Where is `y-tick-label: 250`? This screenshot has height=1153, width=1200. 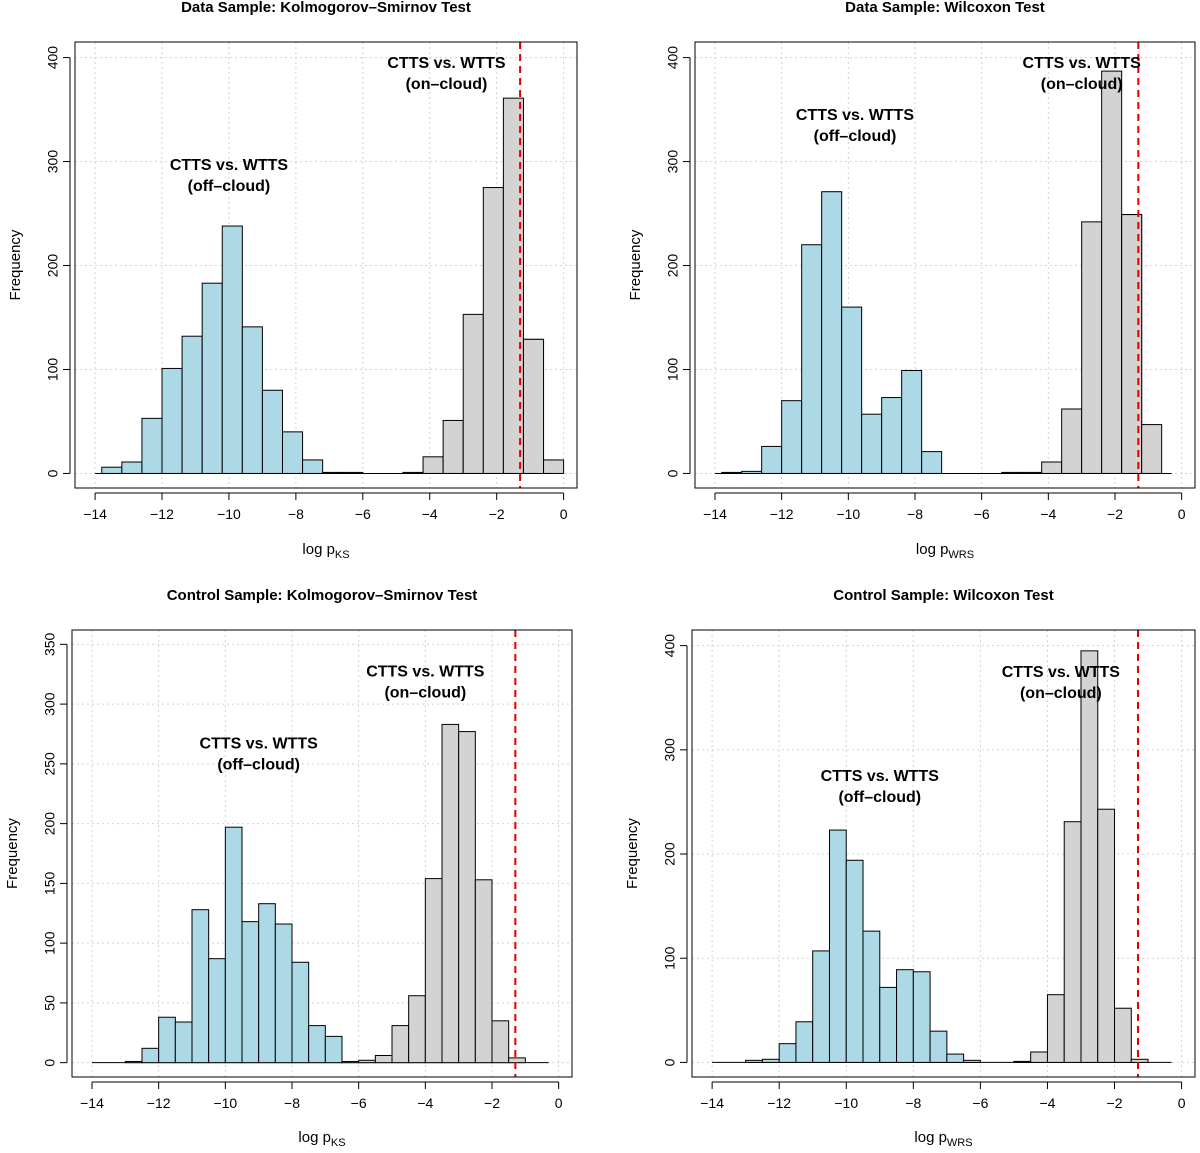
y-tick-label: 250 is located at coordinates (50, 764).